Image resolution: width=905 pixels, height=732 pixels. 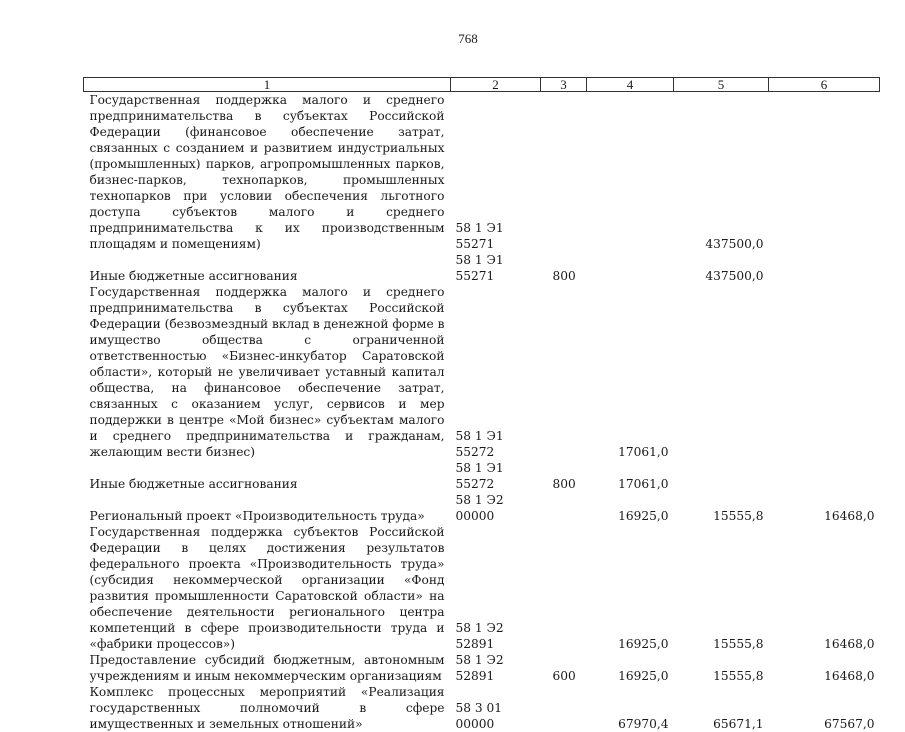 What do you see at coordinates (630, 84) in the screenshot?
I see `header-cell: 4` at bounding box center [630, 84].